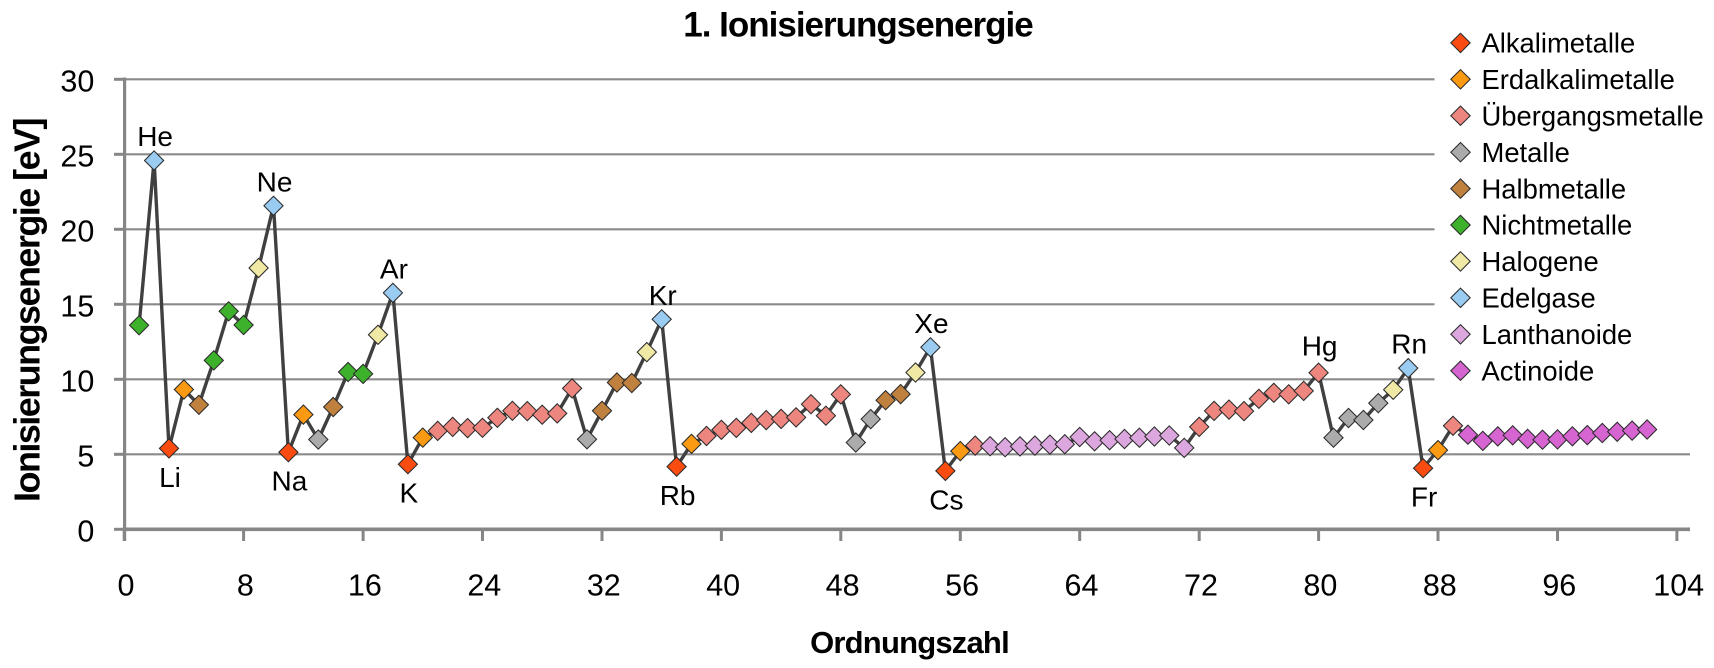 This screenshot has width=1714, height=668. I want to click on svg-text: Ionisierungsenergie [eV], so click(27, 310).